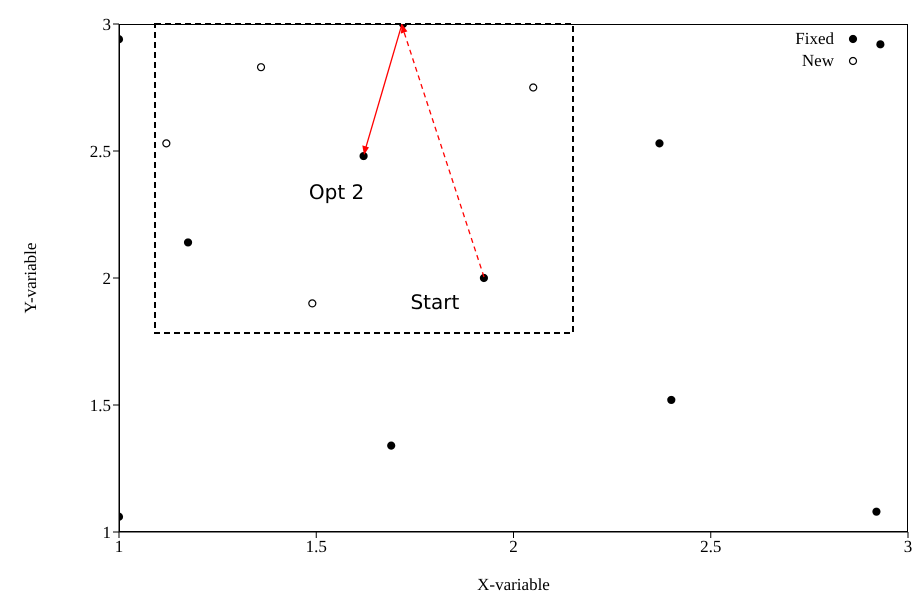 The image size is (922, 596). I want to click on y-tick-label: 1, so click(106, 532).